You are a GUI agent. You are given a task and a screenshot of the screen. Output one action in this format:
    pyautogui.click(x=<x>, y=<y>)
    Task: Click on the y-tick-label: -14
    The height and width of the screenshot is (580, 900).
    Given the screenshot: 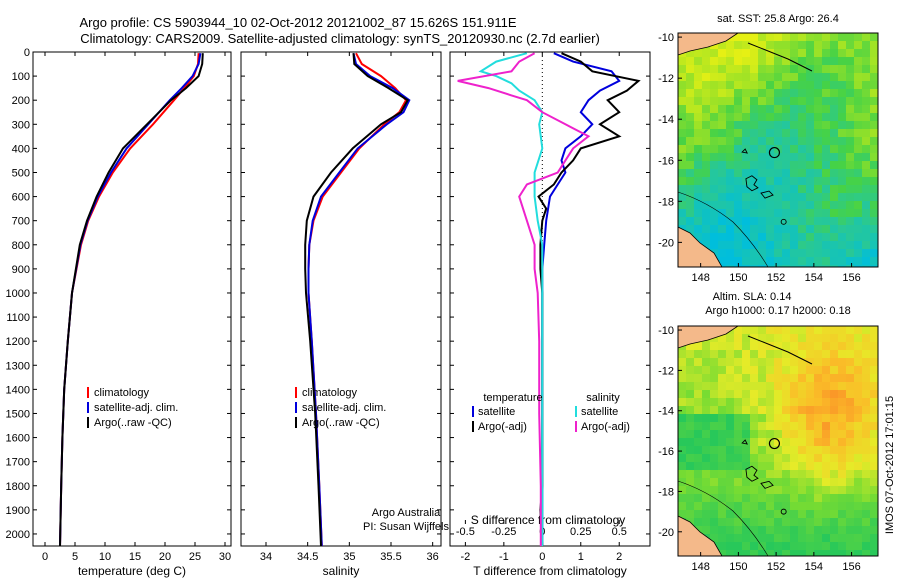 What is the action you would take?
    pyautogui.click(x=666, y=412)
    